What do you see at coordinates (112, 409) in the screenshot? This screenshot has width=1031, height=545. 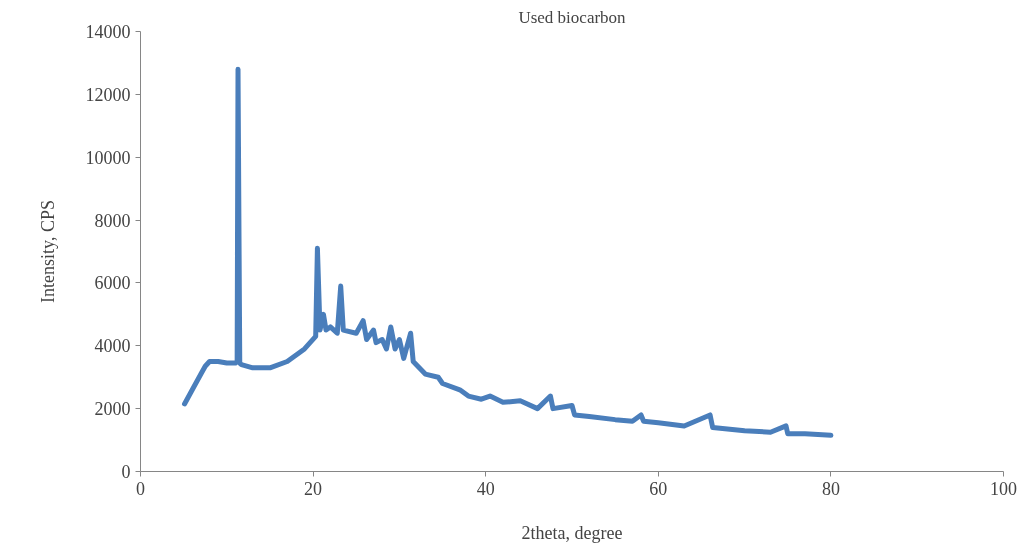 I see `y-tick-label: 2000` at bounding box center [112, 409].